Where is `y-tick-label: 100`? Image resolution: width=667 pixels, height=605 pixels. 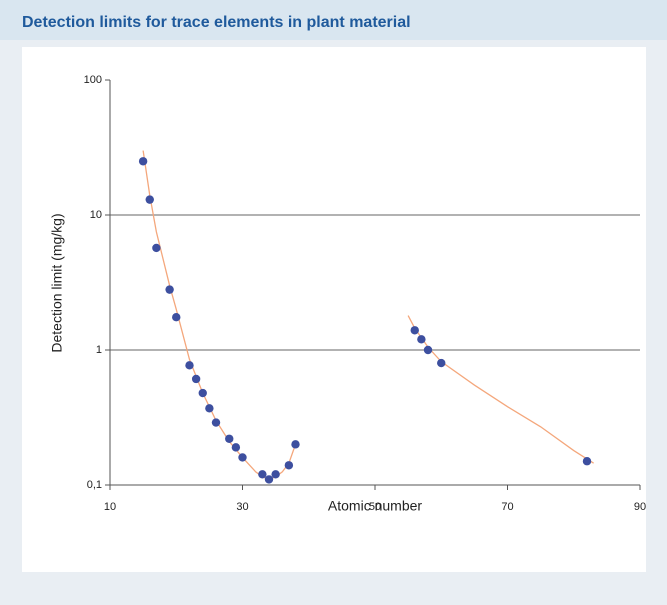
y-tick-label: 100 is located at coordinates (93, 80).